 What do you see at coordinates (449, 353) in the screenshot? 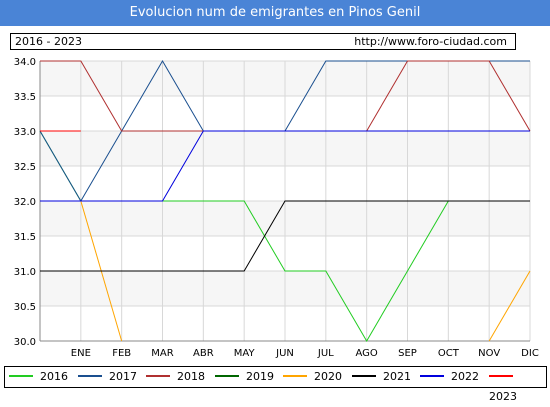
I see `x-tick-label: OCT` at bounding box center [449, 353].